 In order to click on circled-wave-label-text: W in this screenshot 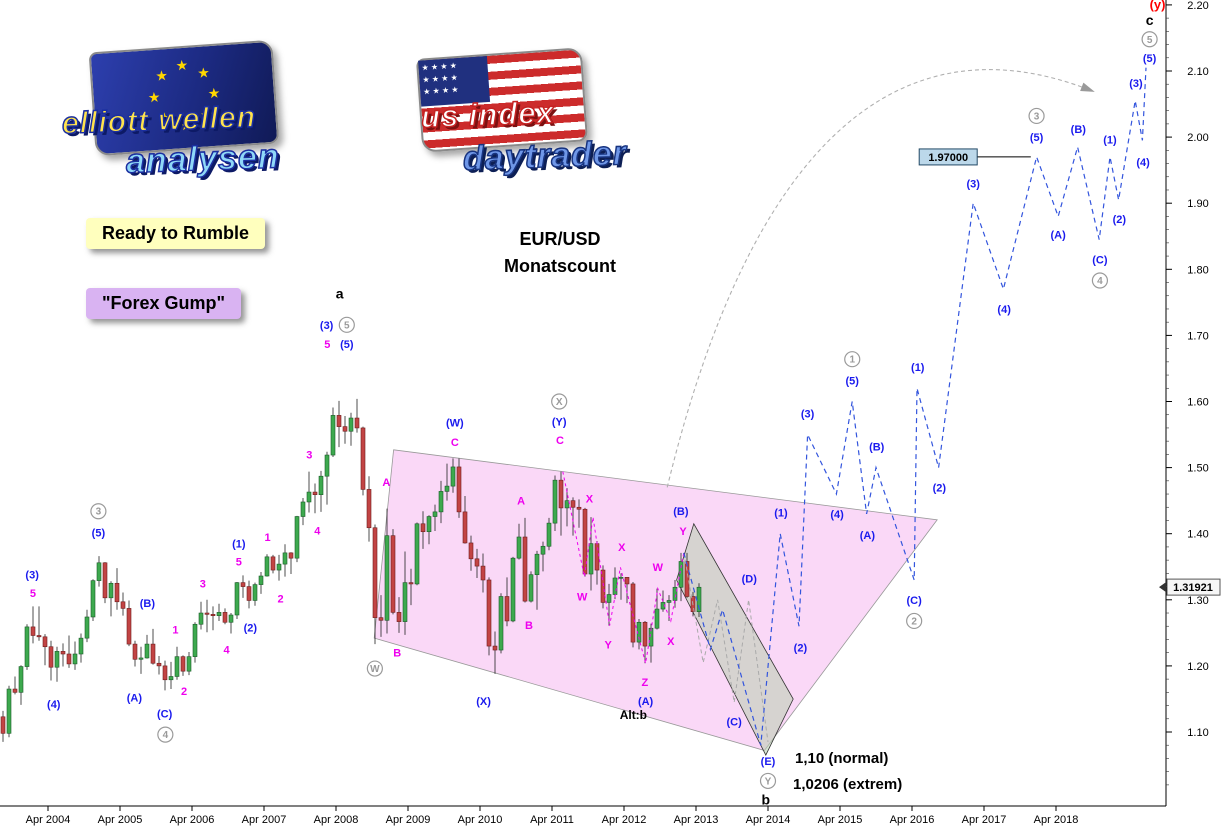, I will do `click(375, 669)`.